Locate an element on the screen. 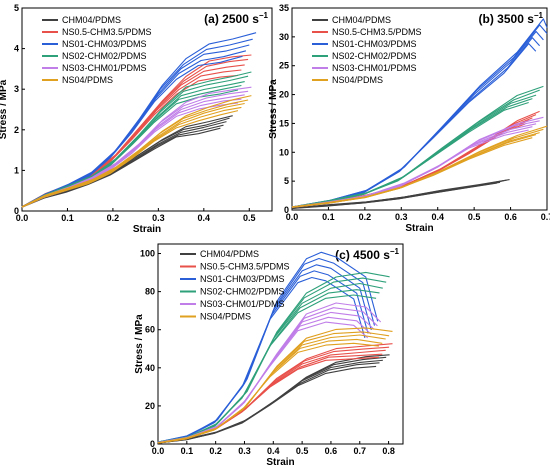  panel-title: (a) 2500 s−1 is located at coordinates (236, 18).